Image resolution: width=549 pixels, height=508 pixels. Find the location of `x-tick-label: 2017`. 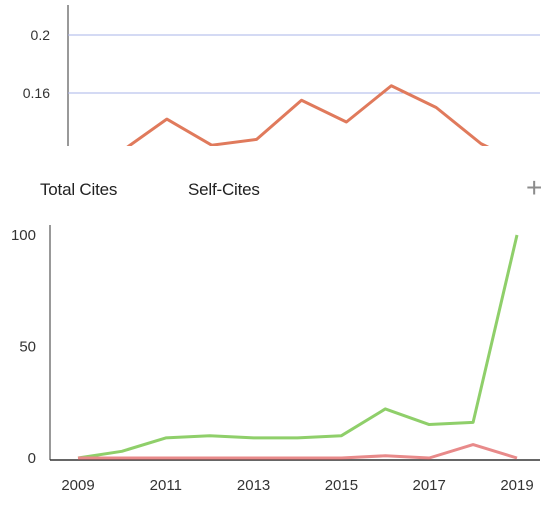

x-tick-label: 2017 is located at coordinates (429, 485).